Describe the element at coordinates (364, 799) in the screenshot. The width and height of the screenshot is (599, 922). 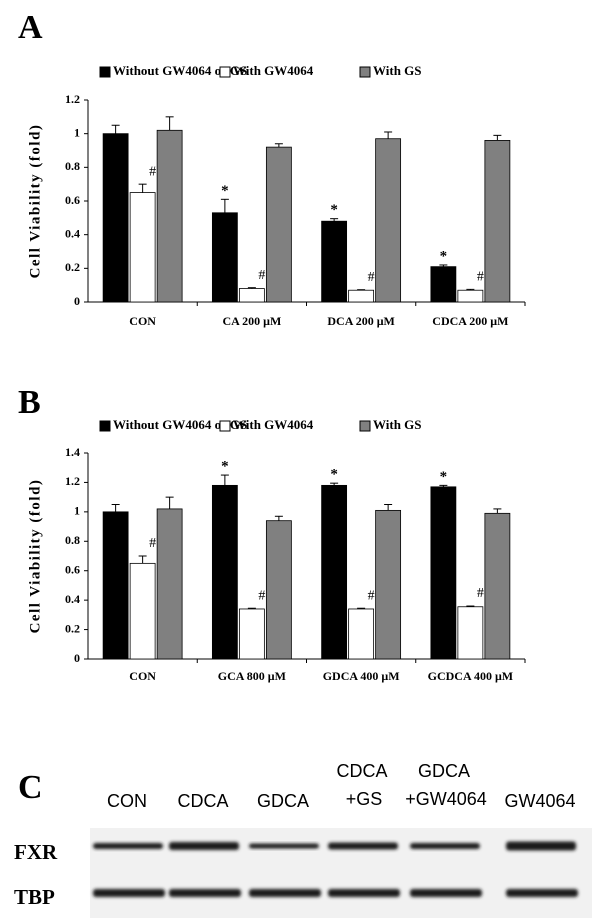
I see `lane-label: +GS` at that location.